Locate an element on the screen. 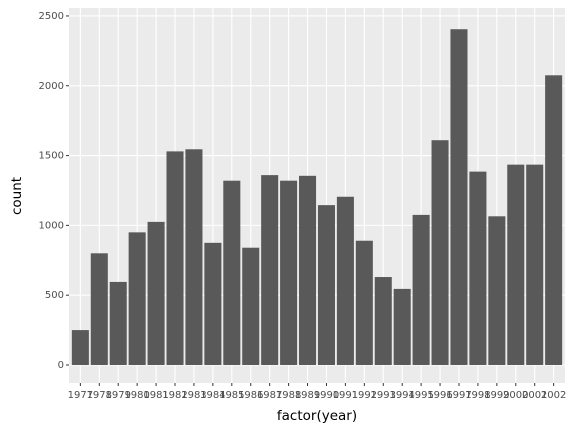 Image resolution: width=579 pixels, height=433 pixels. x-tick-label: 1998 is located at coordinates (477, 395).